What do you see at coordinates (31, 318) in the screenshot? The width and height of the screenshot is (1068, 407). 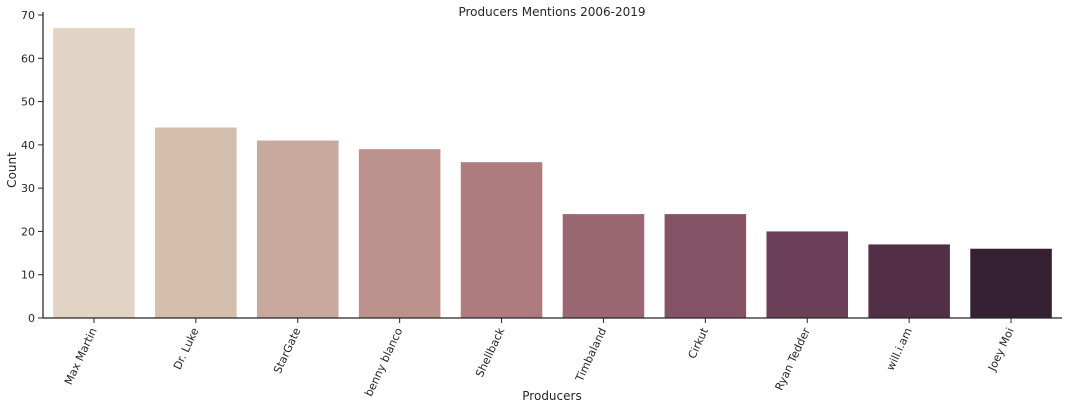 I see `y-tick-label: 0` at bounding box center [31, 318].